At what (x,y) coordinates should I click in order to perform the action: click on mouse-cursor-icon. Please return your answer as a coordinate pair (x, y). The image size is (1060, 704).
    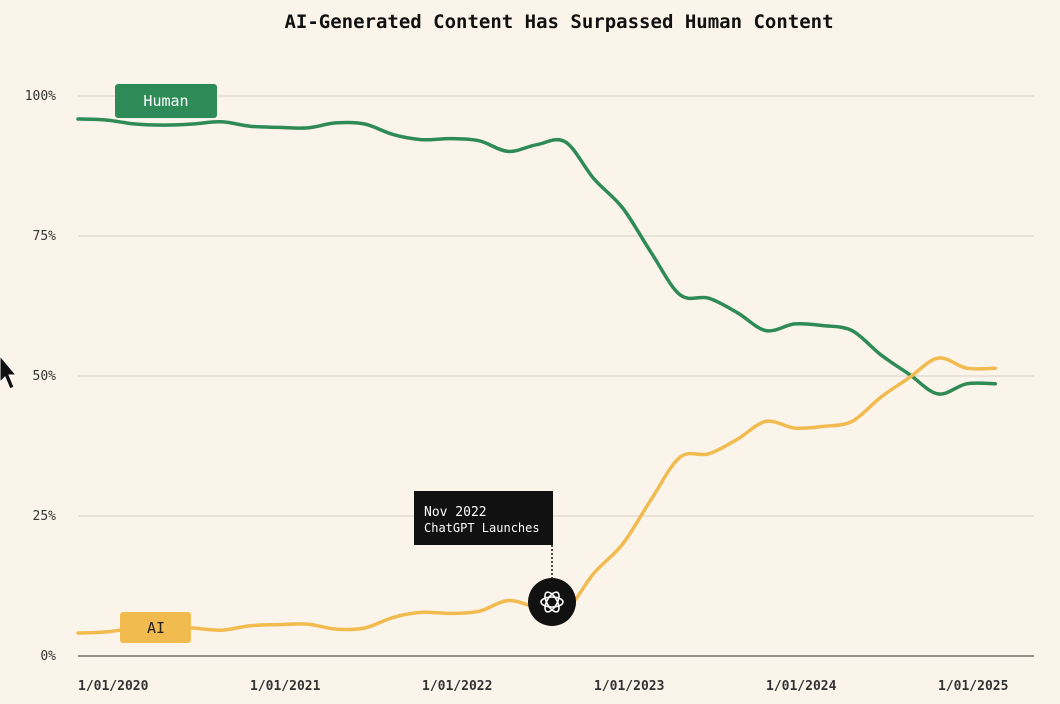
    Looking at the image, I should click on (9, 372).